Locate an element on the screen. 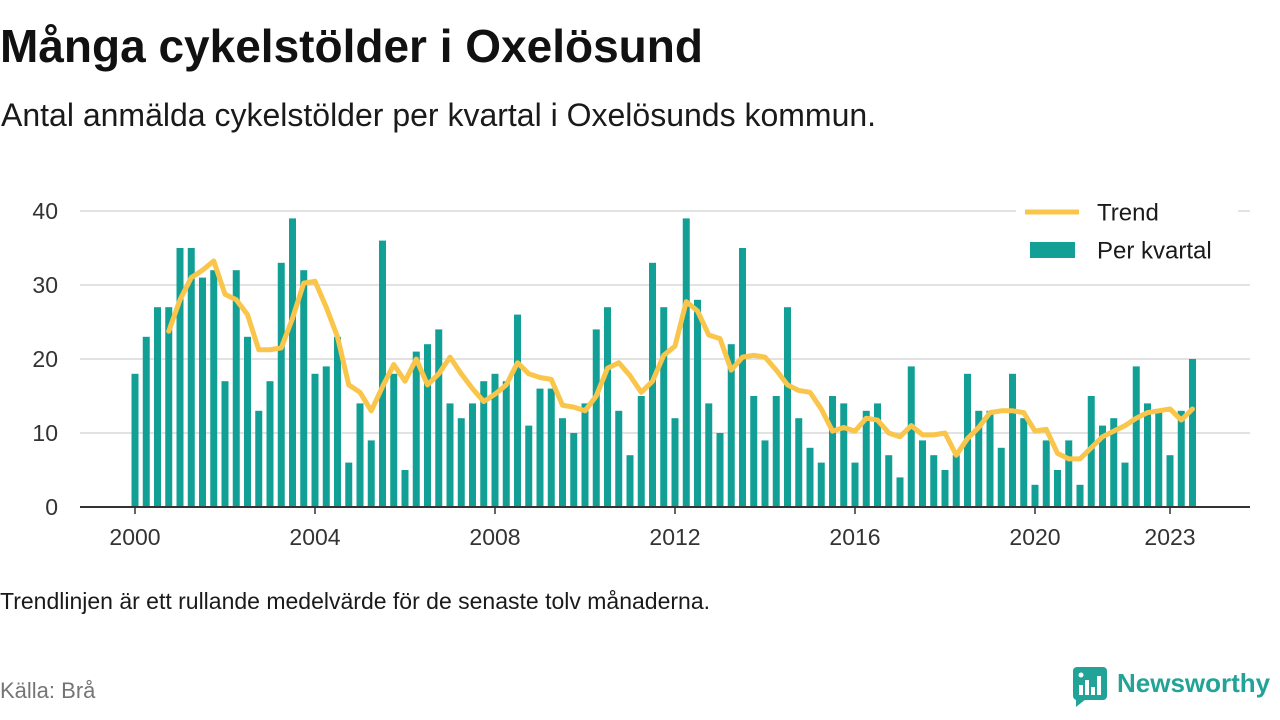  x-tick-label: 2000 is located at coordinates (134, 537).